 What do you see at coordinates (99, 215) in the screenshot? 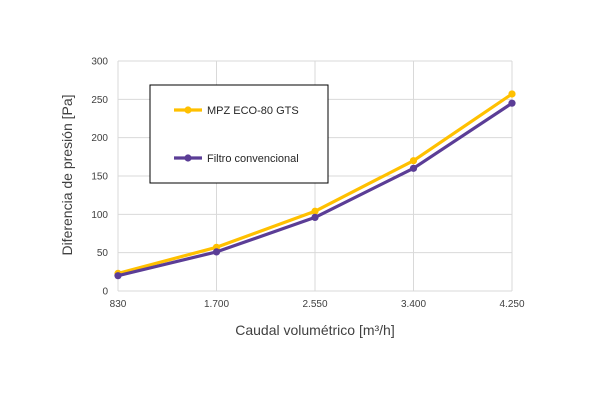
I see `y-tick-label: 100` at bounding box center [99, 215].